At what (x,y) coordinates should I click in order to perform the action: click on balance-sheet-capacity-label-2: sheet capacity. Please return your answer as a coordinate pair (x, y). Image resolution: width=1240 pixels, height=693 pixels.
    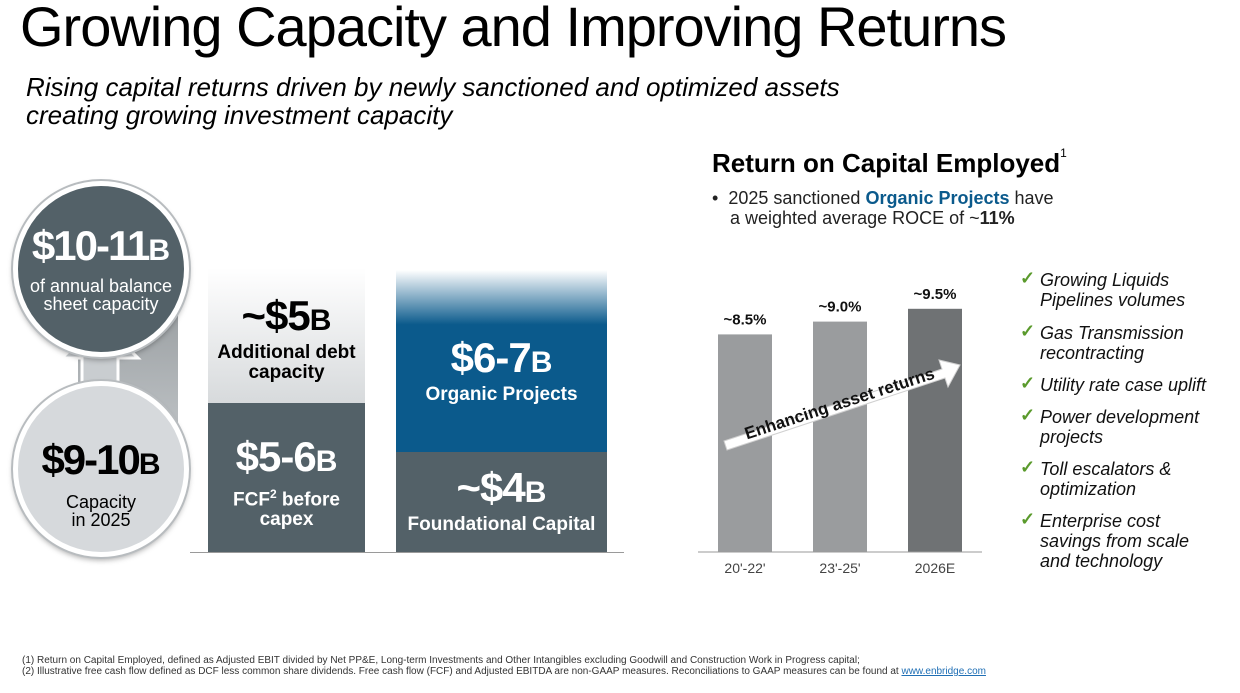
    Looking at the image, I should click on (101, 304).